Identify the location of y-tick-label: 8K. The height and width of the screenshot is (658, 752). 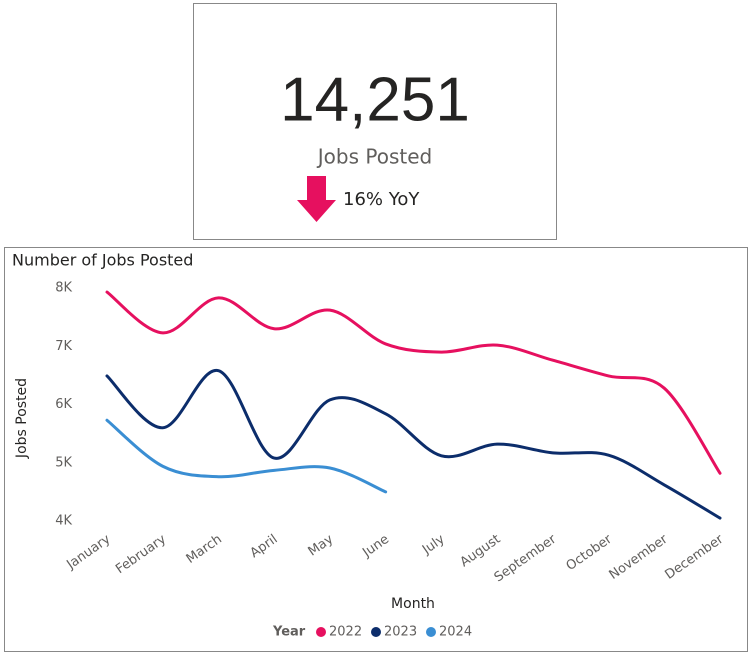
(63, 288).